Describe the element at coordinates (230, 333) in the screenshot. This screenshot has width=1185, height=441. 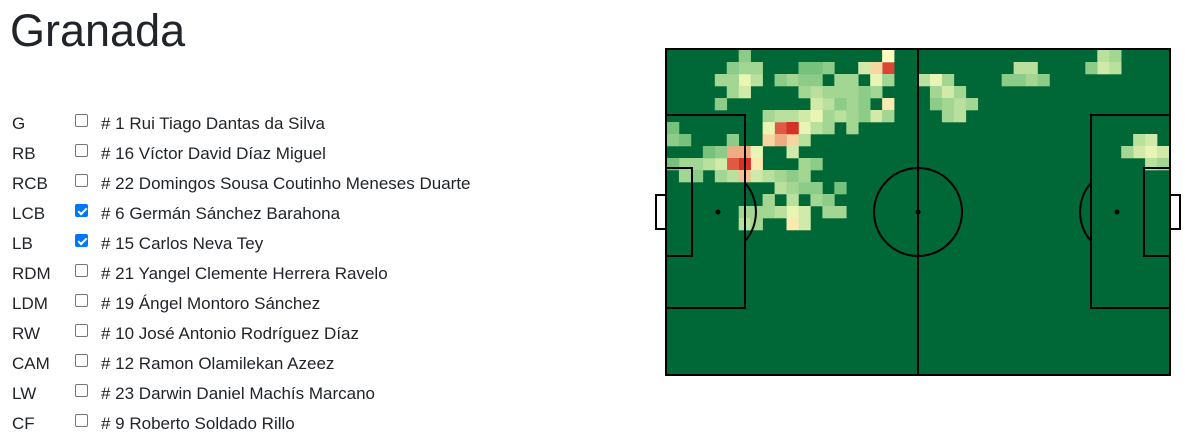
I see `player-name: # 10 José Antonio Rodríguez Díaz` at that location.